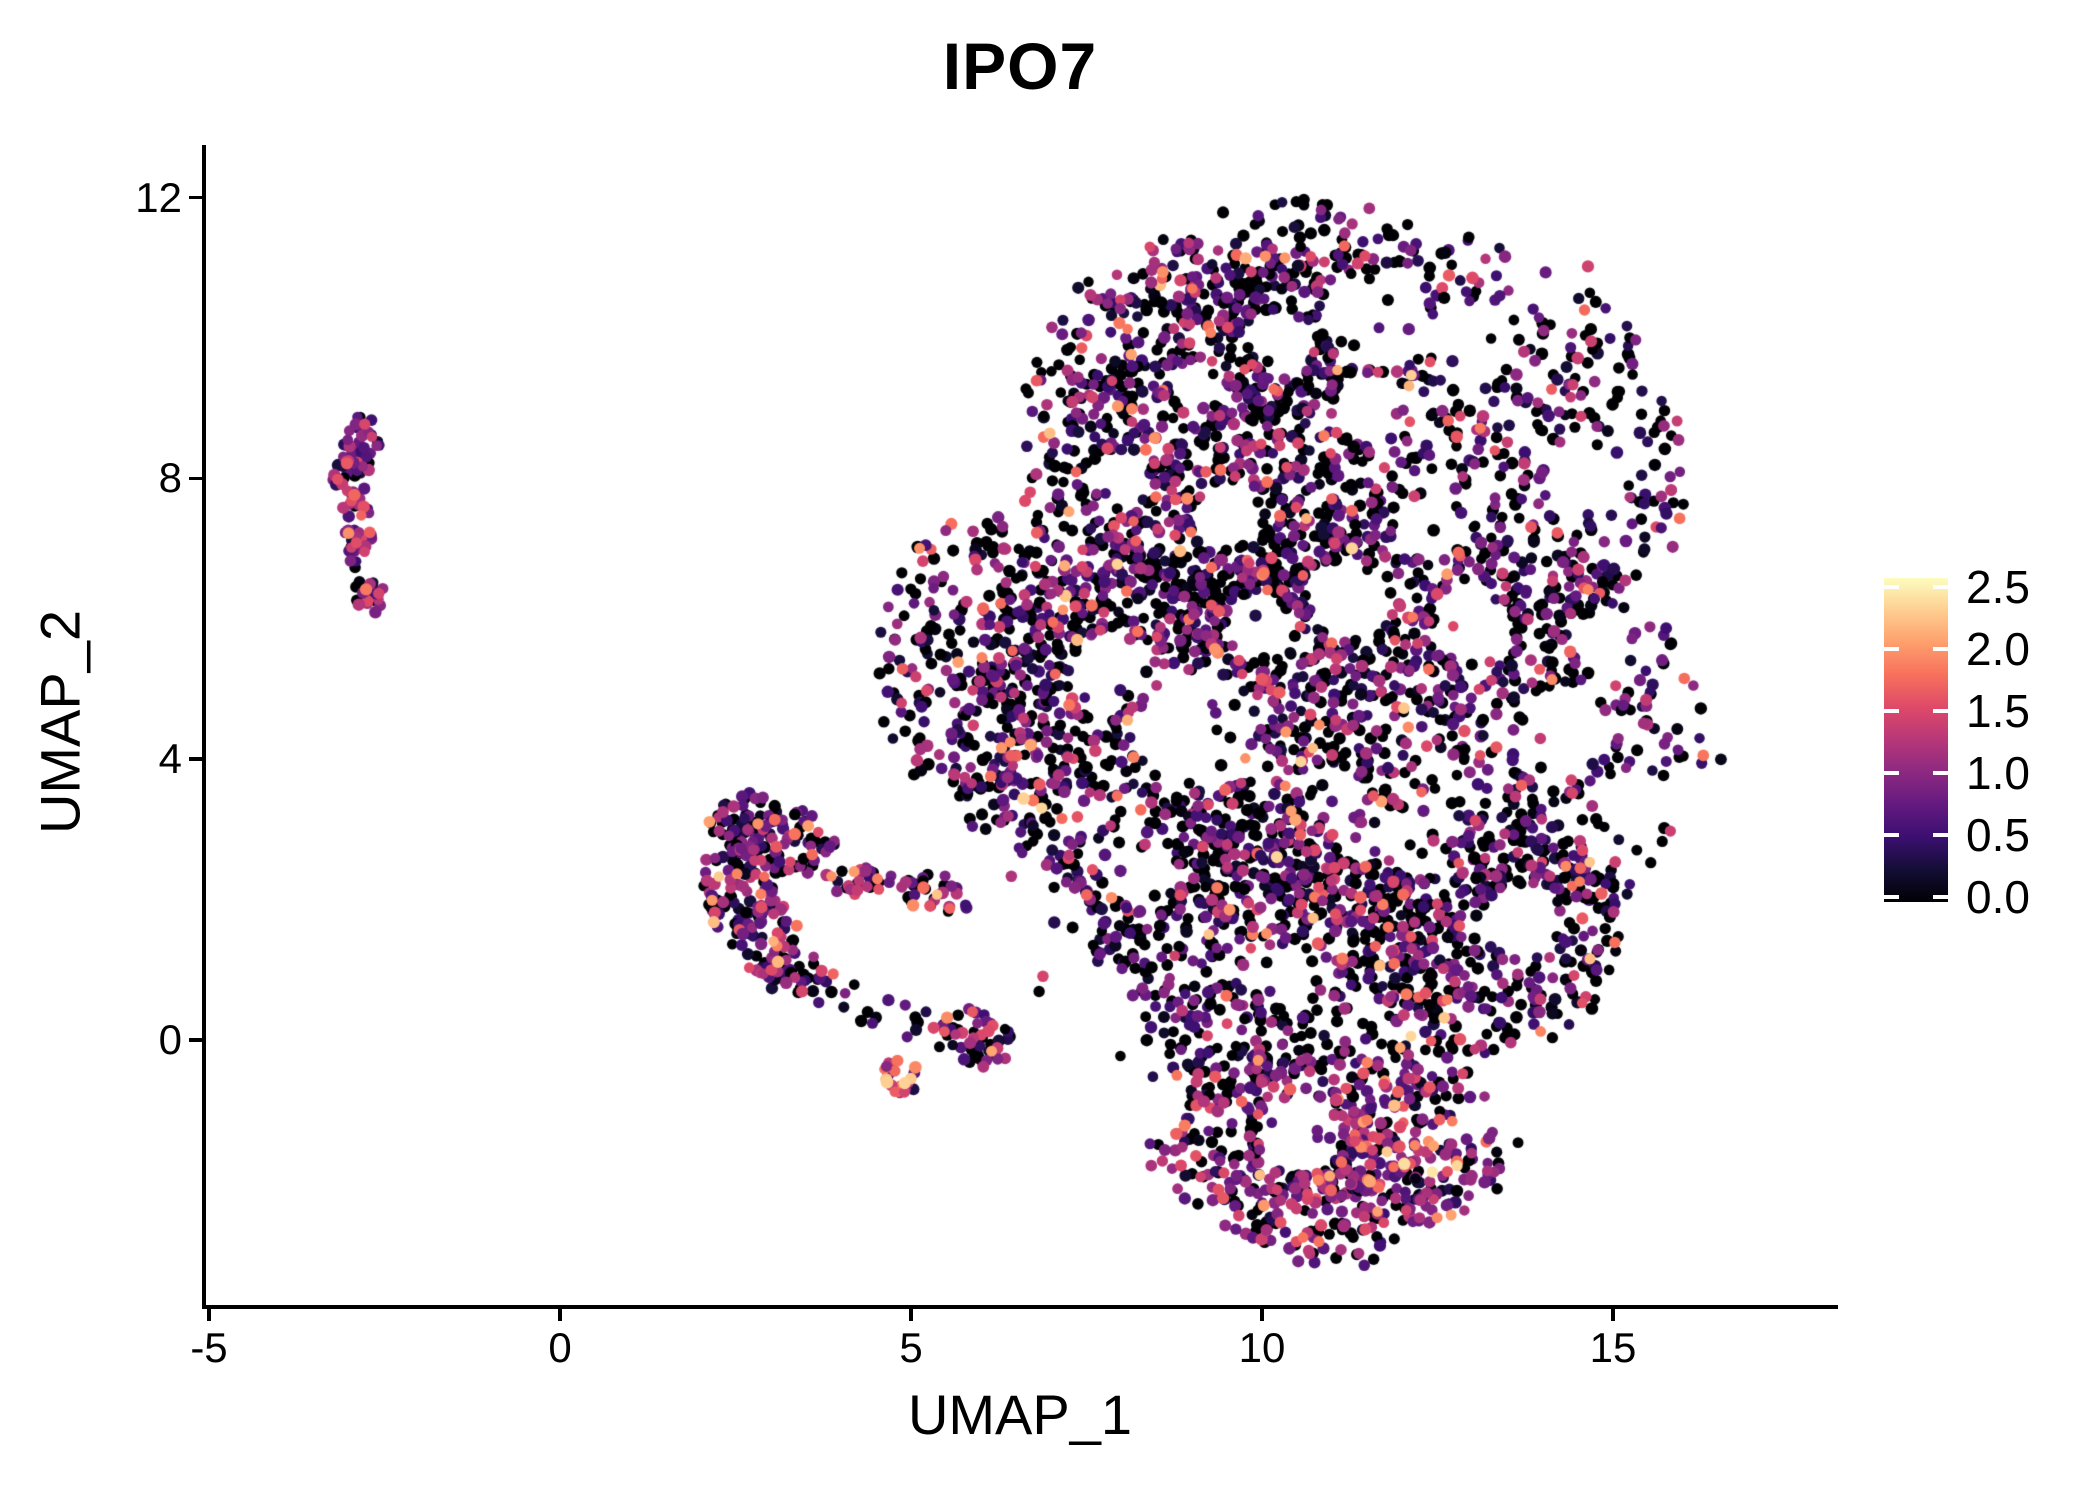 The image size is (2100, 1500). What do you see at coordinates (170, 759) in the screenshot?
I see `y-axis-tick-label: 4` at bounding box center [170, 759].